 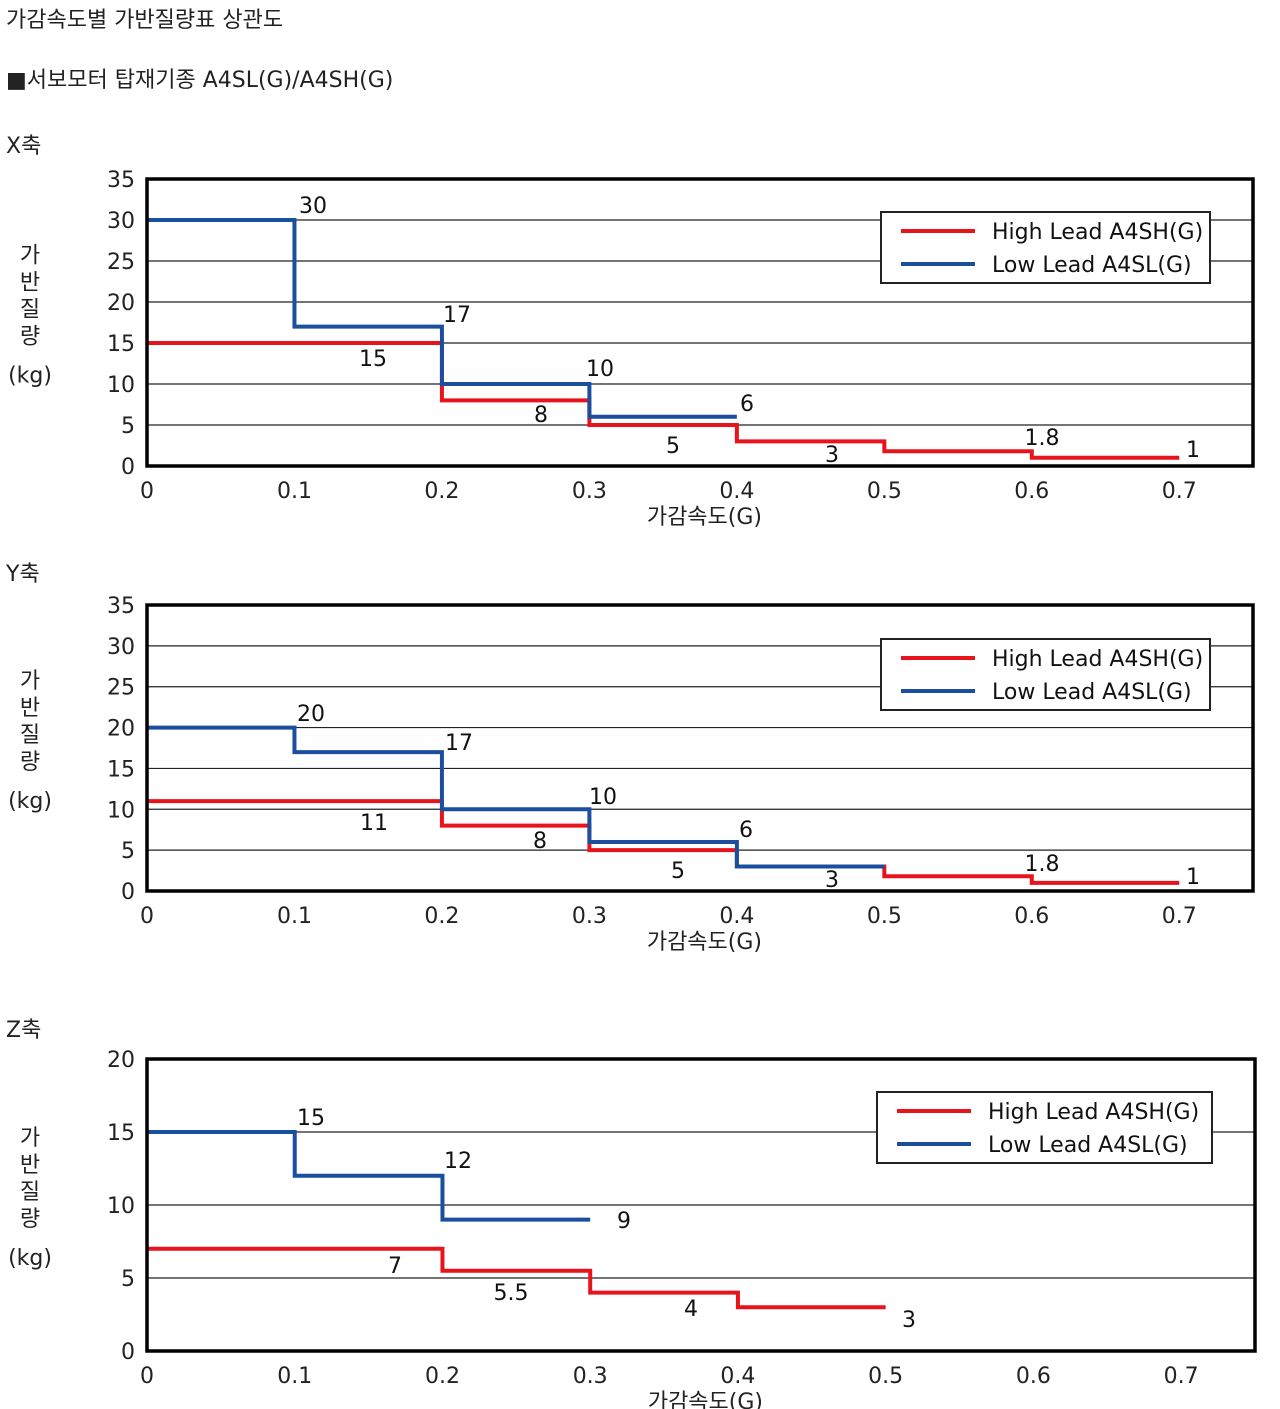 What do you see at coordinates (1031, 916) in the screenshot?
I see `chart1-xtick-label: 0.6` at bounding box center [1031, 916].